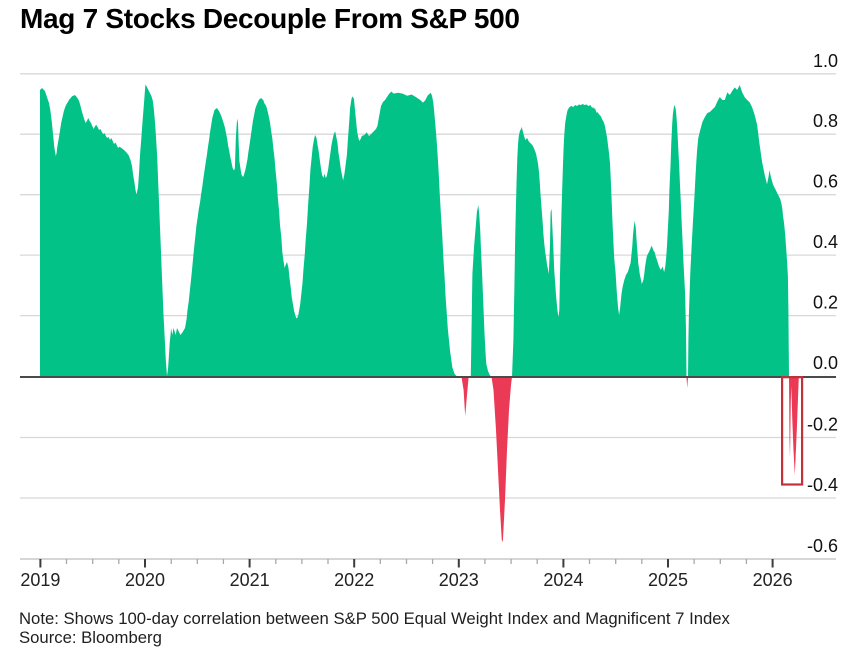 The image size is (858, 663). What do you see at coordinates (145, 580) in the screenshot?
I see `svg-text: 2020` at bounding box center [145, 580].